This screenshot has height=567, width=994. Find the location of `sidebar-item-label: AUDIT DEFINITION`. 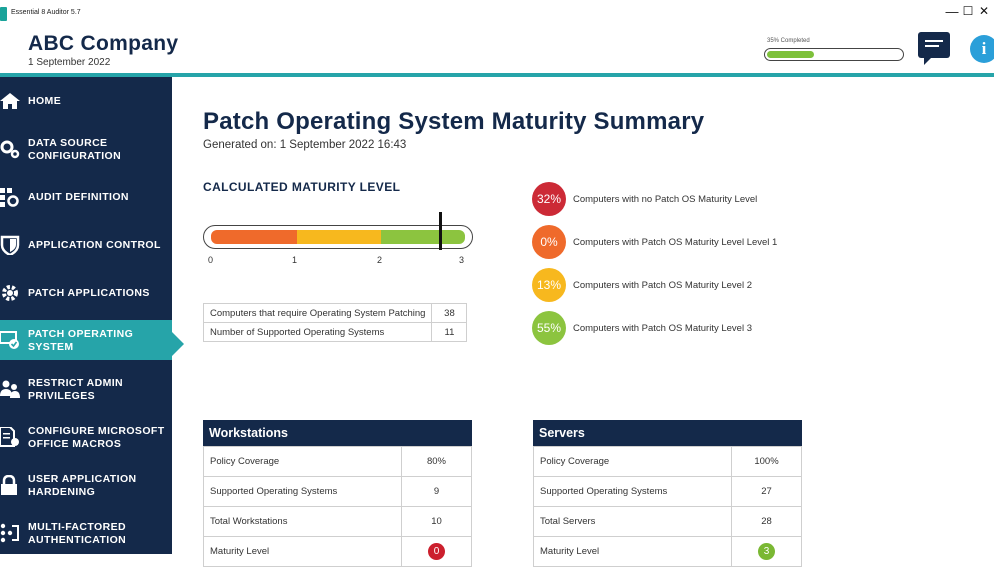

sidebar-item-label: AUDIT DEFINITION is located at coordinates (78, 196).